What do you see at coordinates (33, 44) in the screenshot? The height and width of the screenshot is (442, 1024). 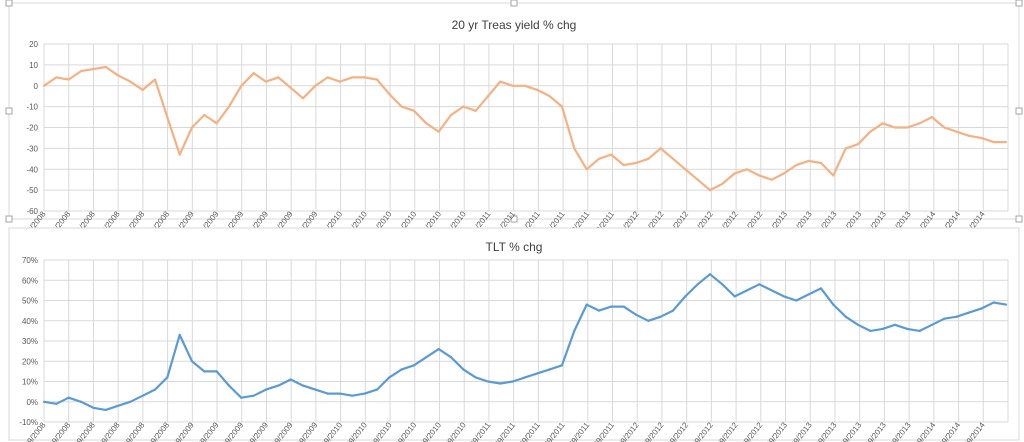 I see `y-tick-label: 20` at bounding box center [33, 44].